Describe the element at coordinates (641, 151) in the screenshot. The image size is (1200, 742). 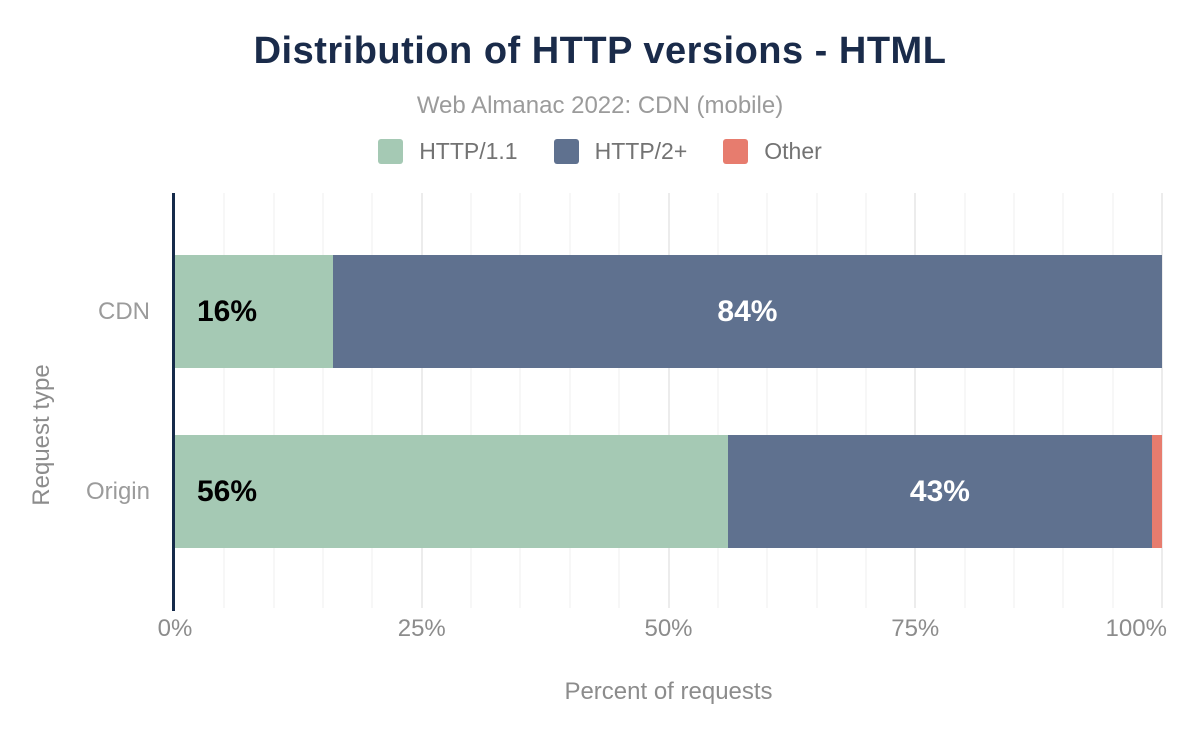
I see `legend-label: HTTP/2+` at that location.